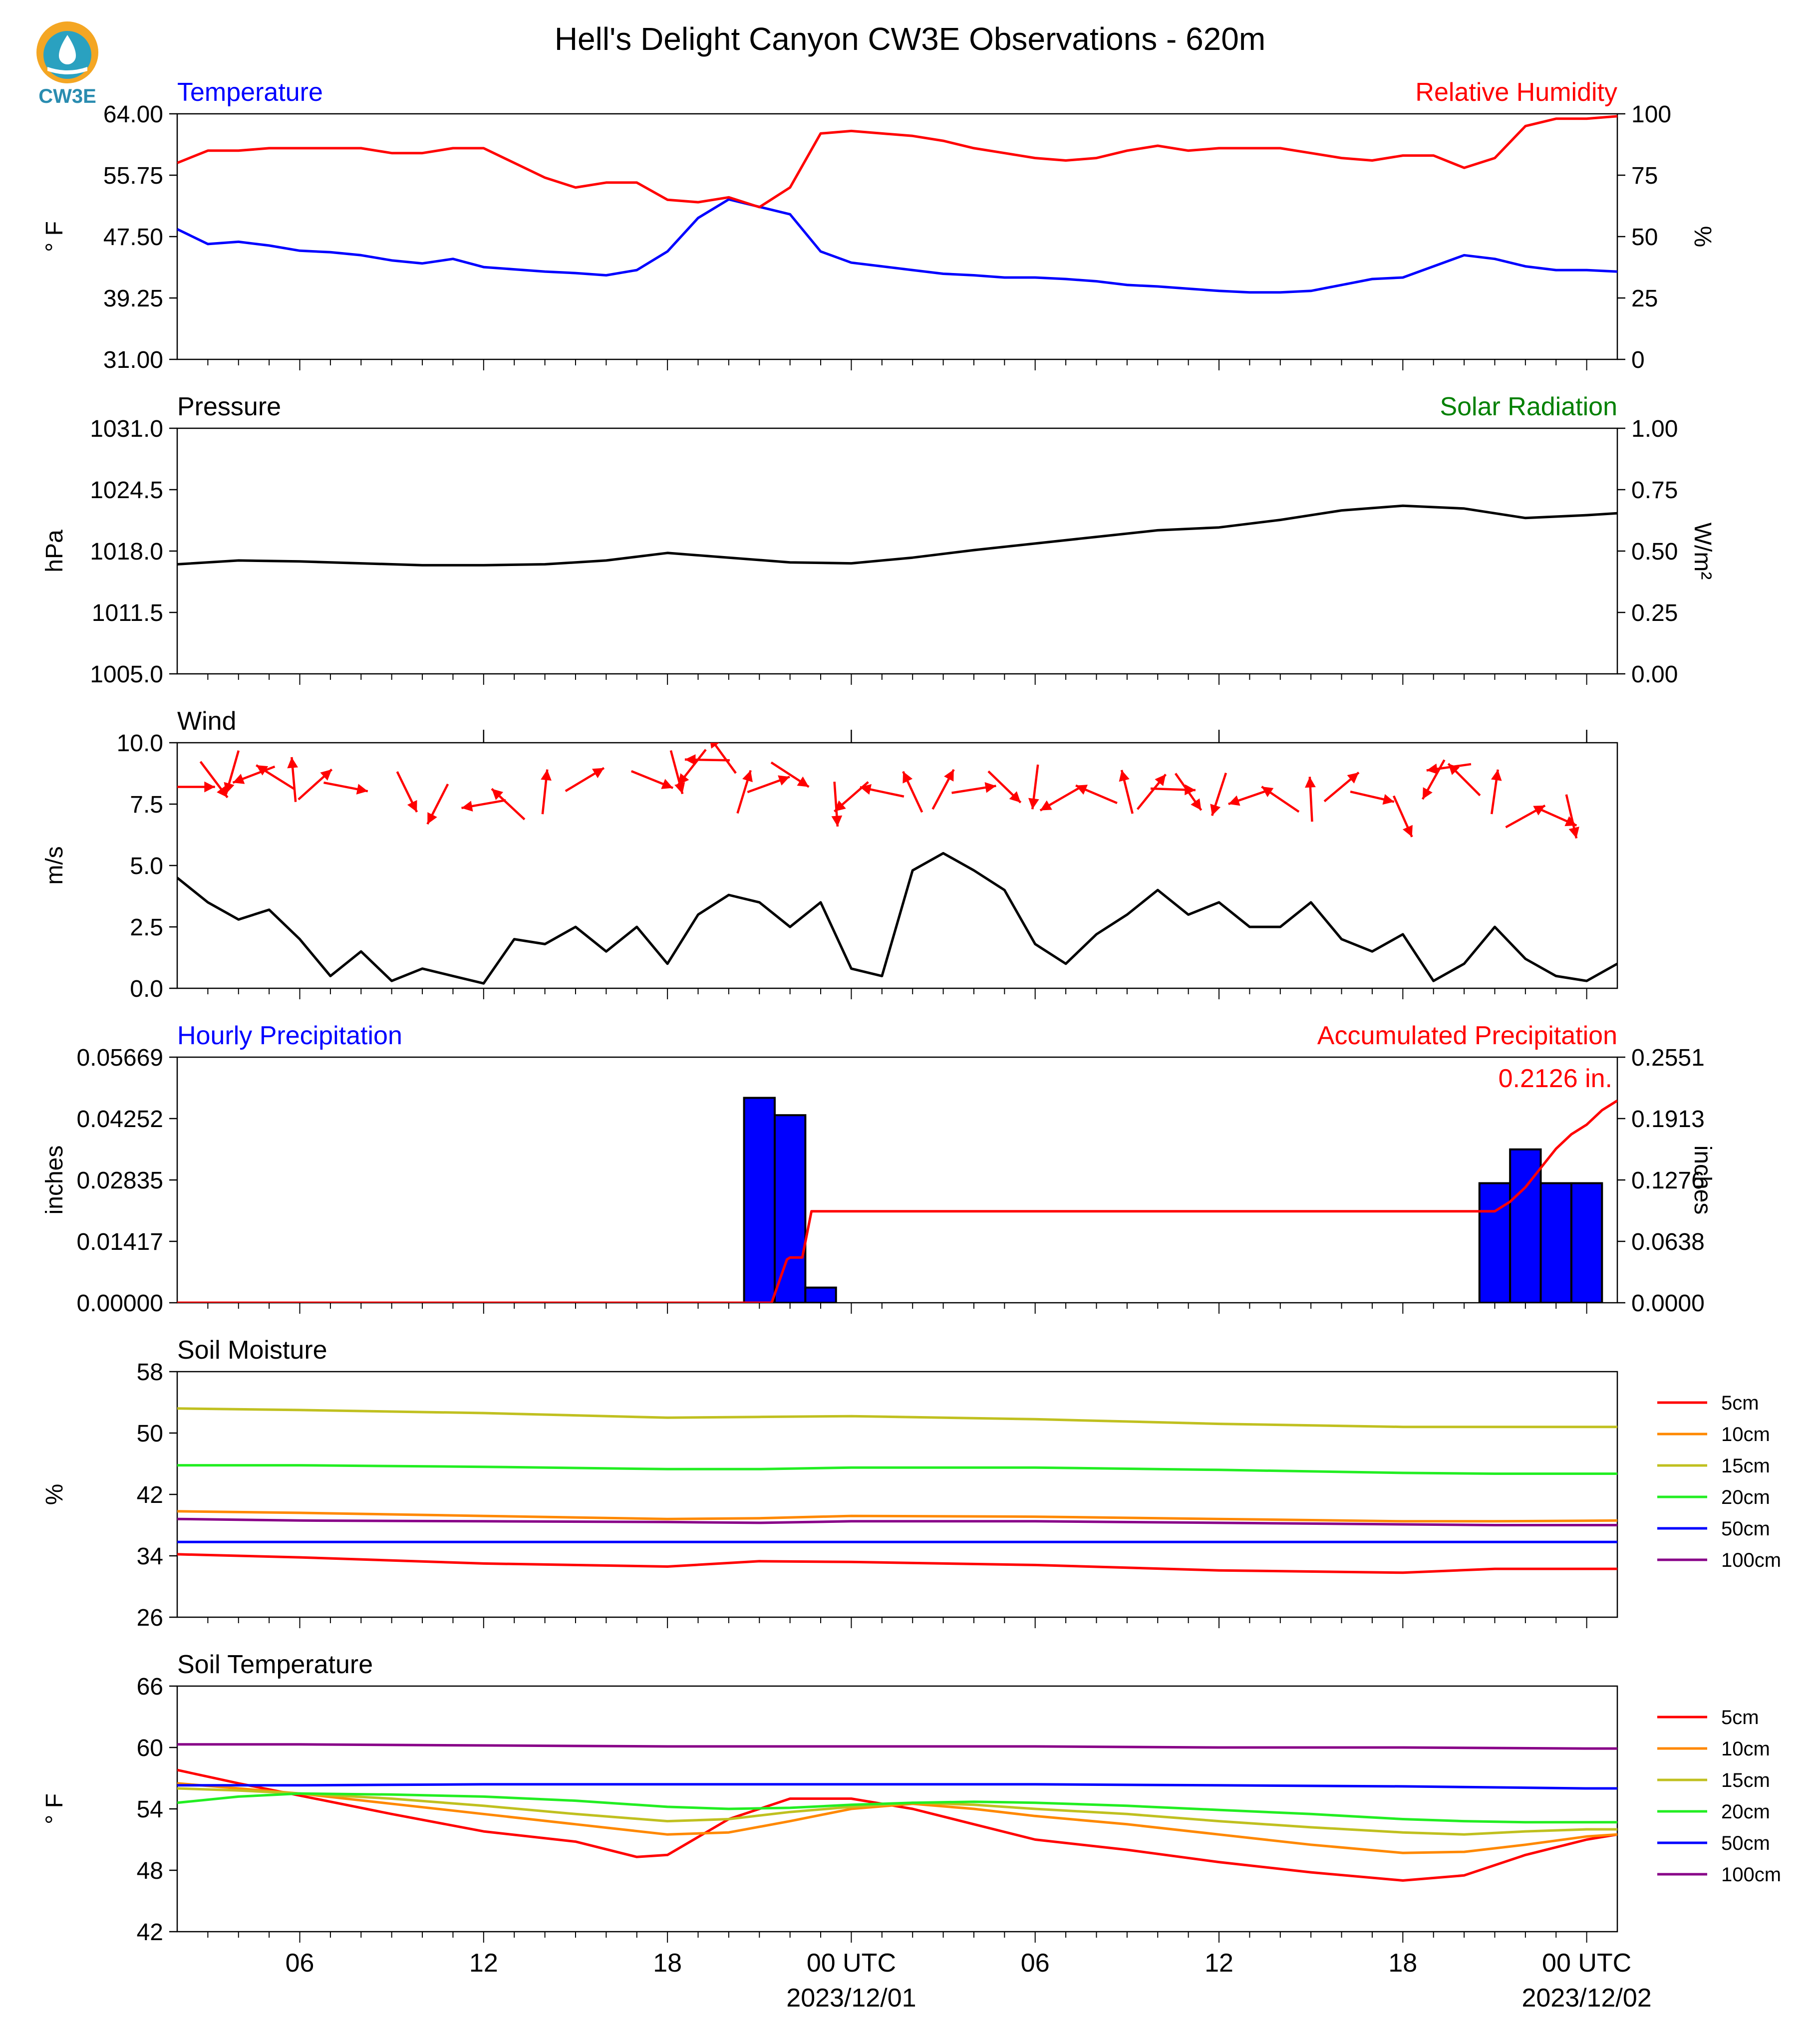  Describe the element at coordinates (1586, 1963) in the screenshot. I see `x-tick-label: 00 UTC` at that location.